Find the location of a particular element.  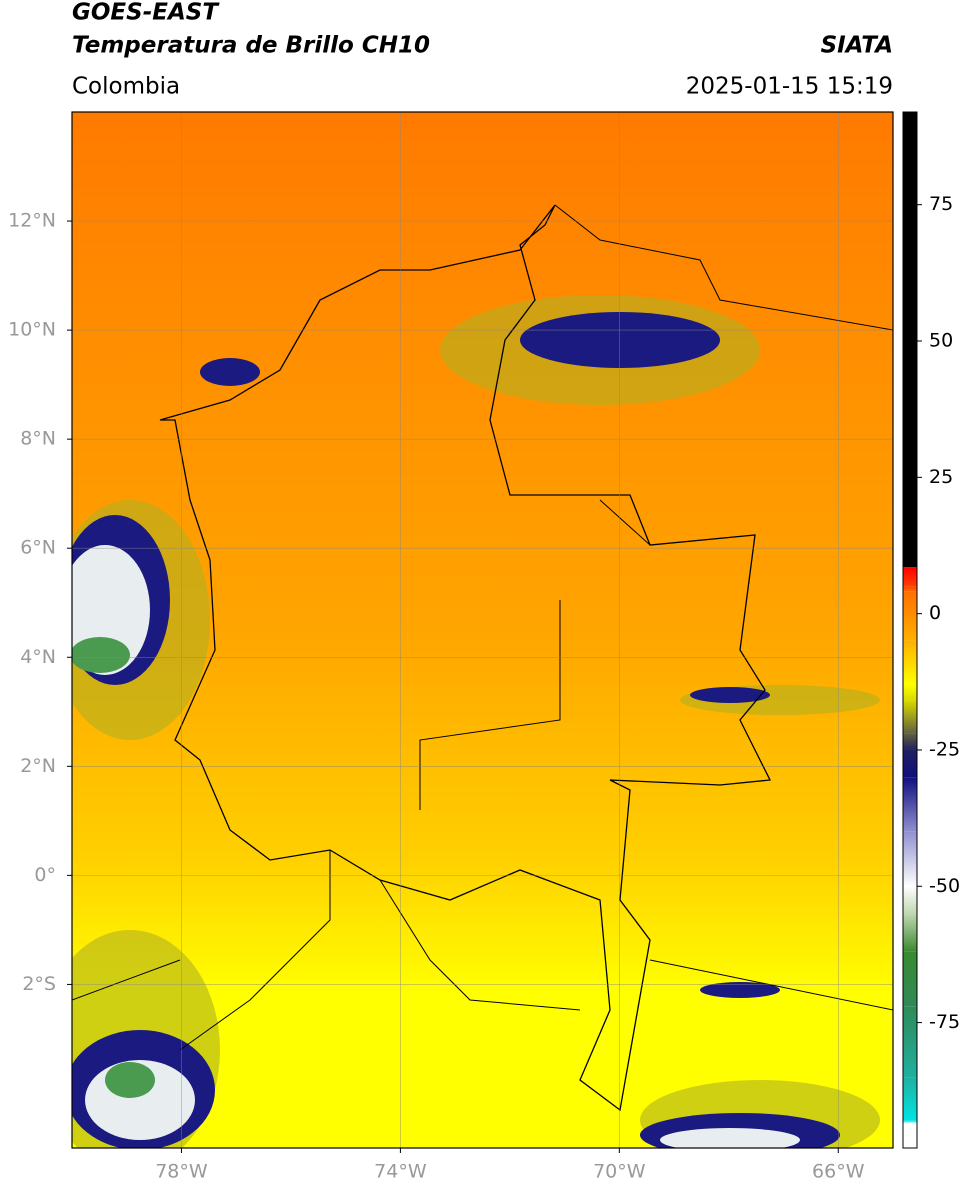

agency: SIATA is located at coordinates (857, 46).